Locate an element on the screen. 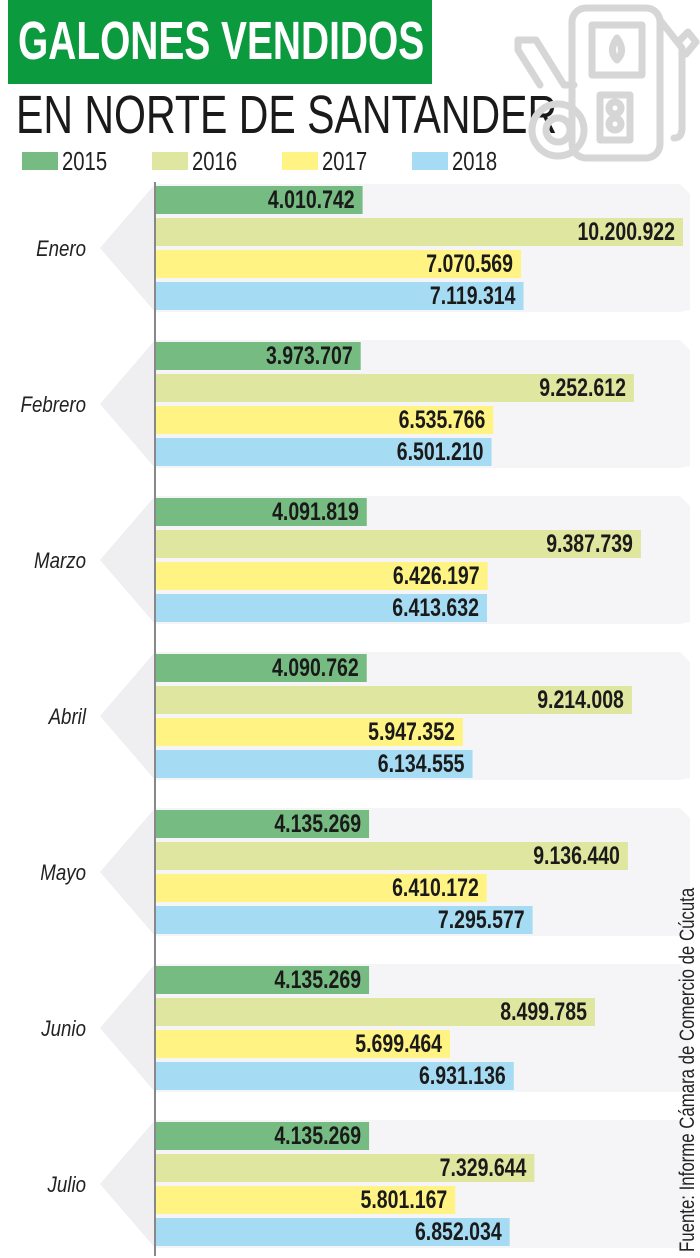 Image resolution: width=700 pixels, height=1258 pixels. data-label: 6.426.197 is located at coordinates (436, 576).